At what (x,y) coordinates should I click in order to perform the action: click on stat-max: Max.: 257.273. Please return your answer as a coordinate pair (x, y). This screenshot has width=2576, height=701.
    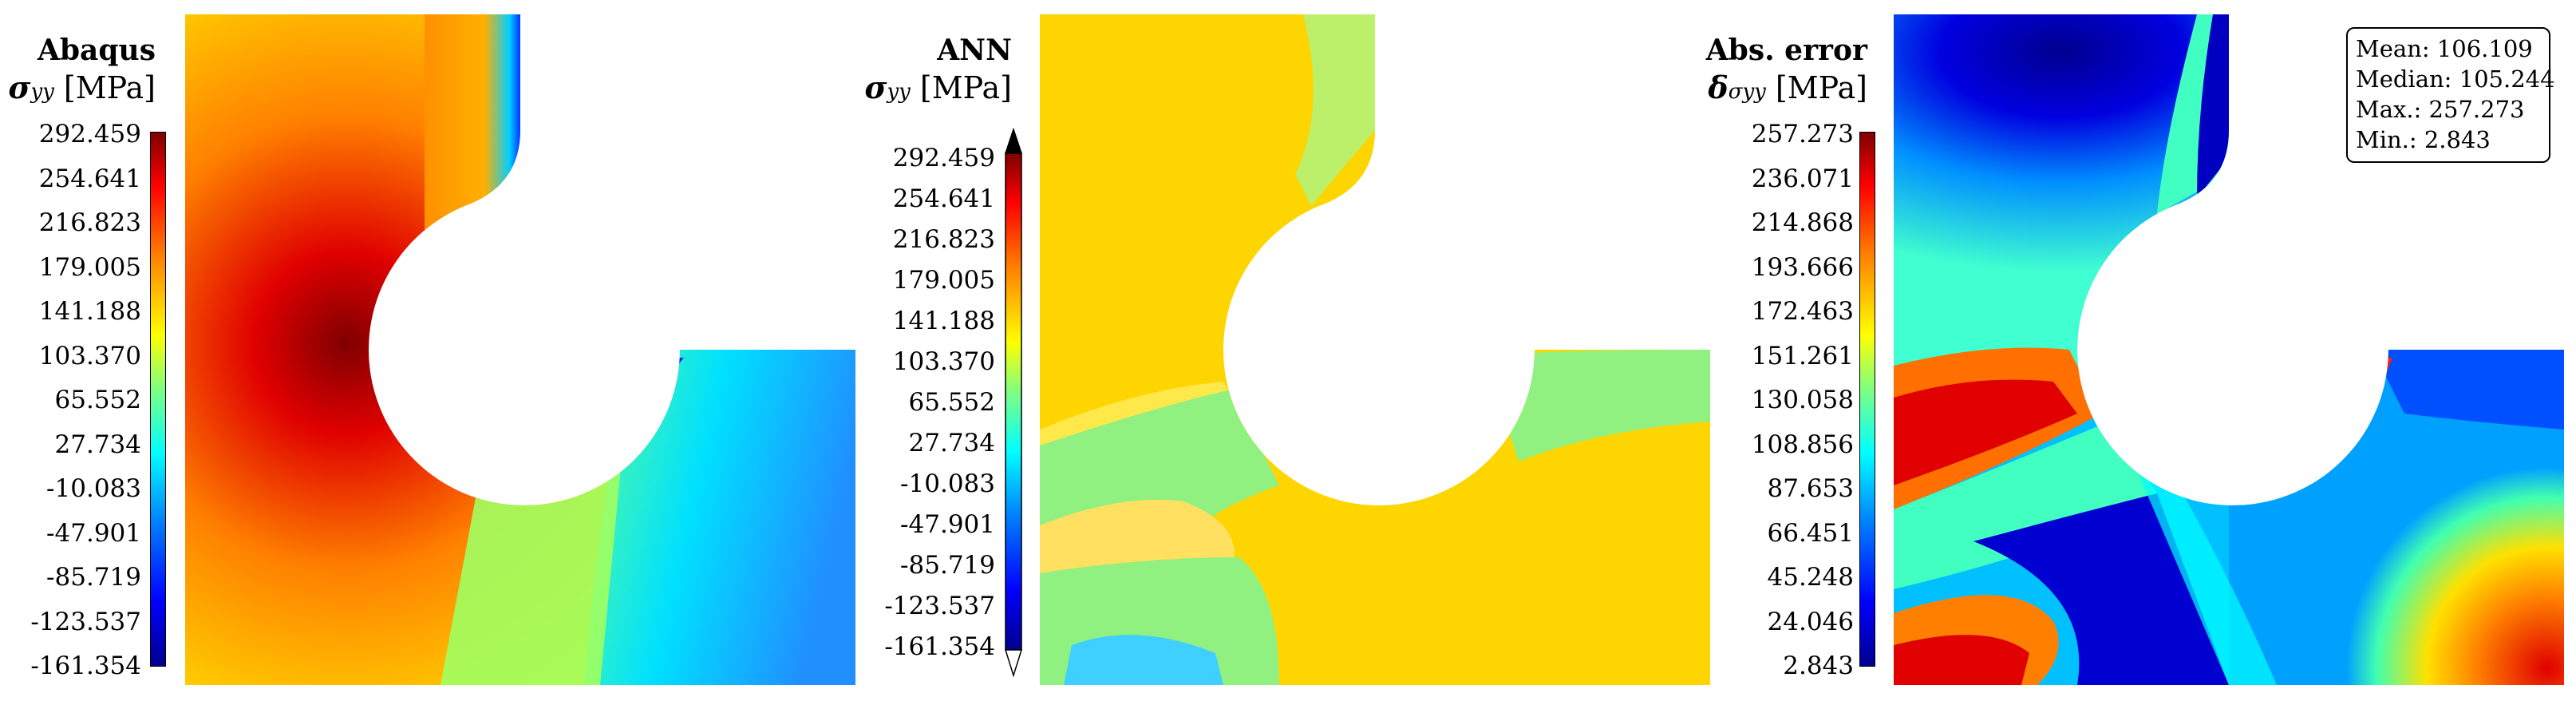
    Looking at the image, I should click on (2440, 109).